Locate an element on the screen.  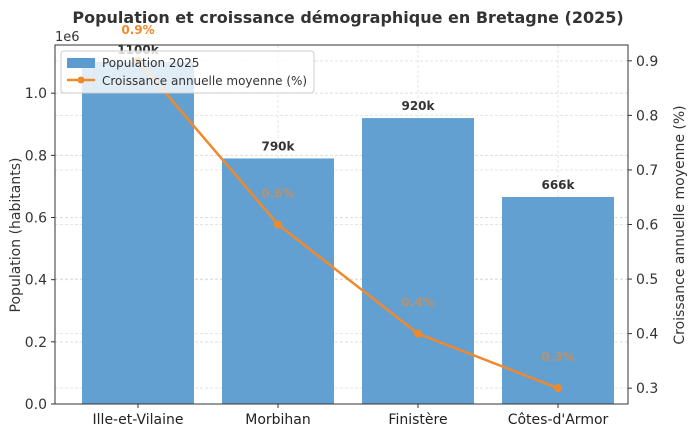
bar-label: 790k is located at coordinates (278, 146).